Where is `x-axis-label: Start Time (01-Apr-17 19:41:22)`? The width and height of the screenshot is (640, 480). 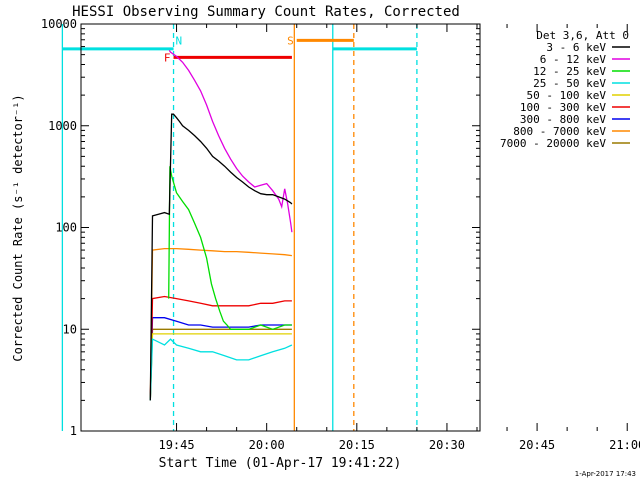 x-axis-label: Start Time (01-Apr-17 19:41:22) is located at coordinates (280, 463).